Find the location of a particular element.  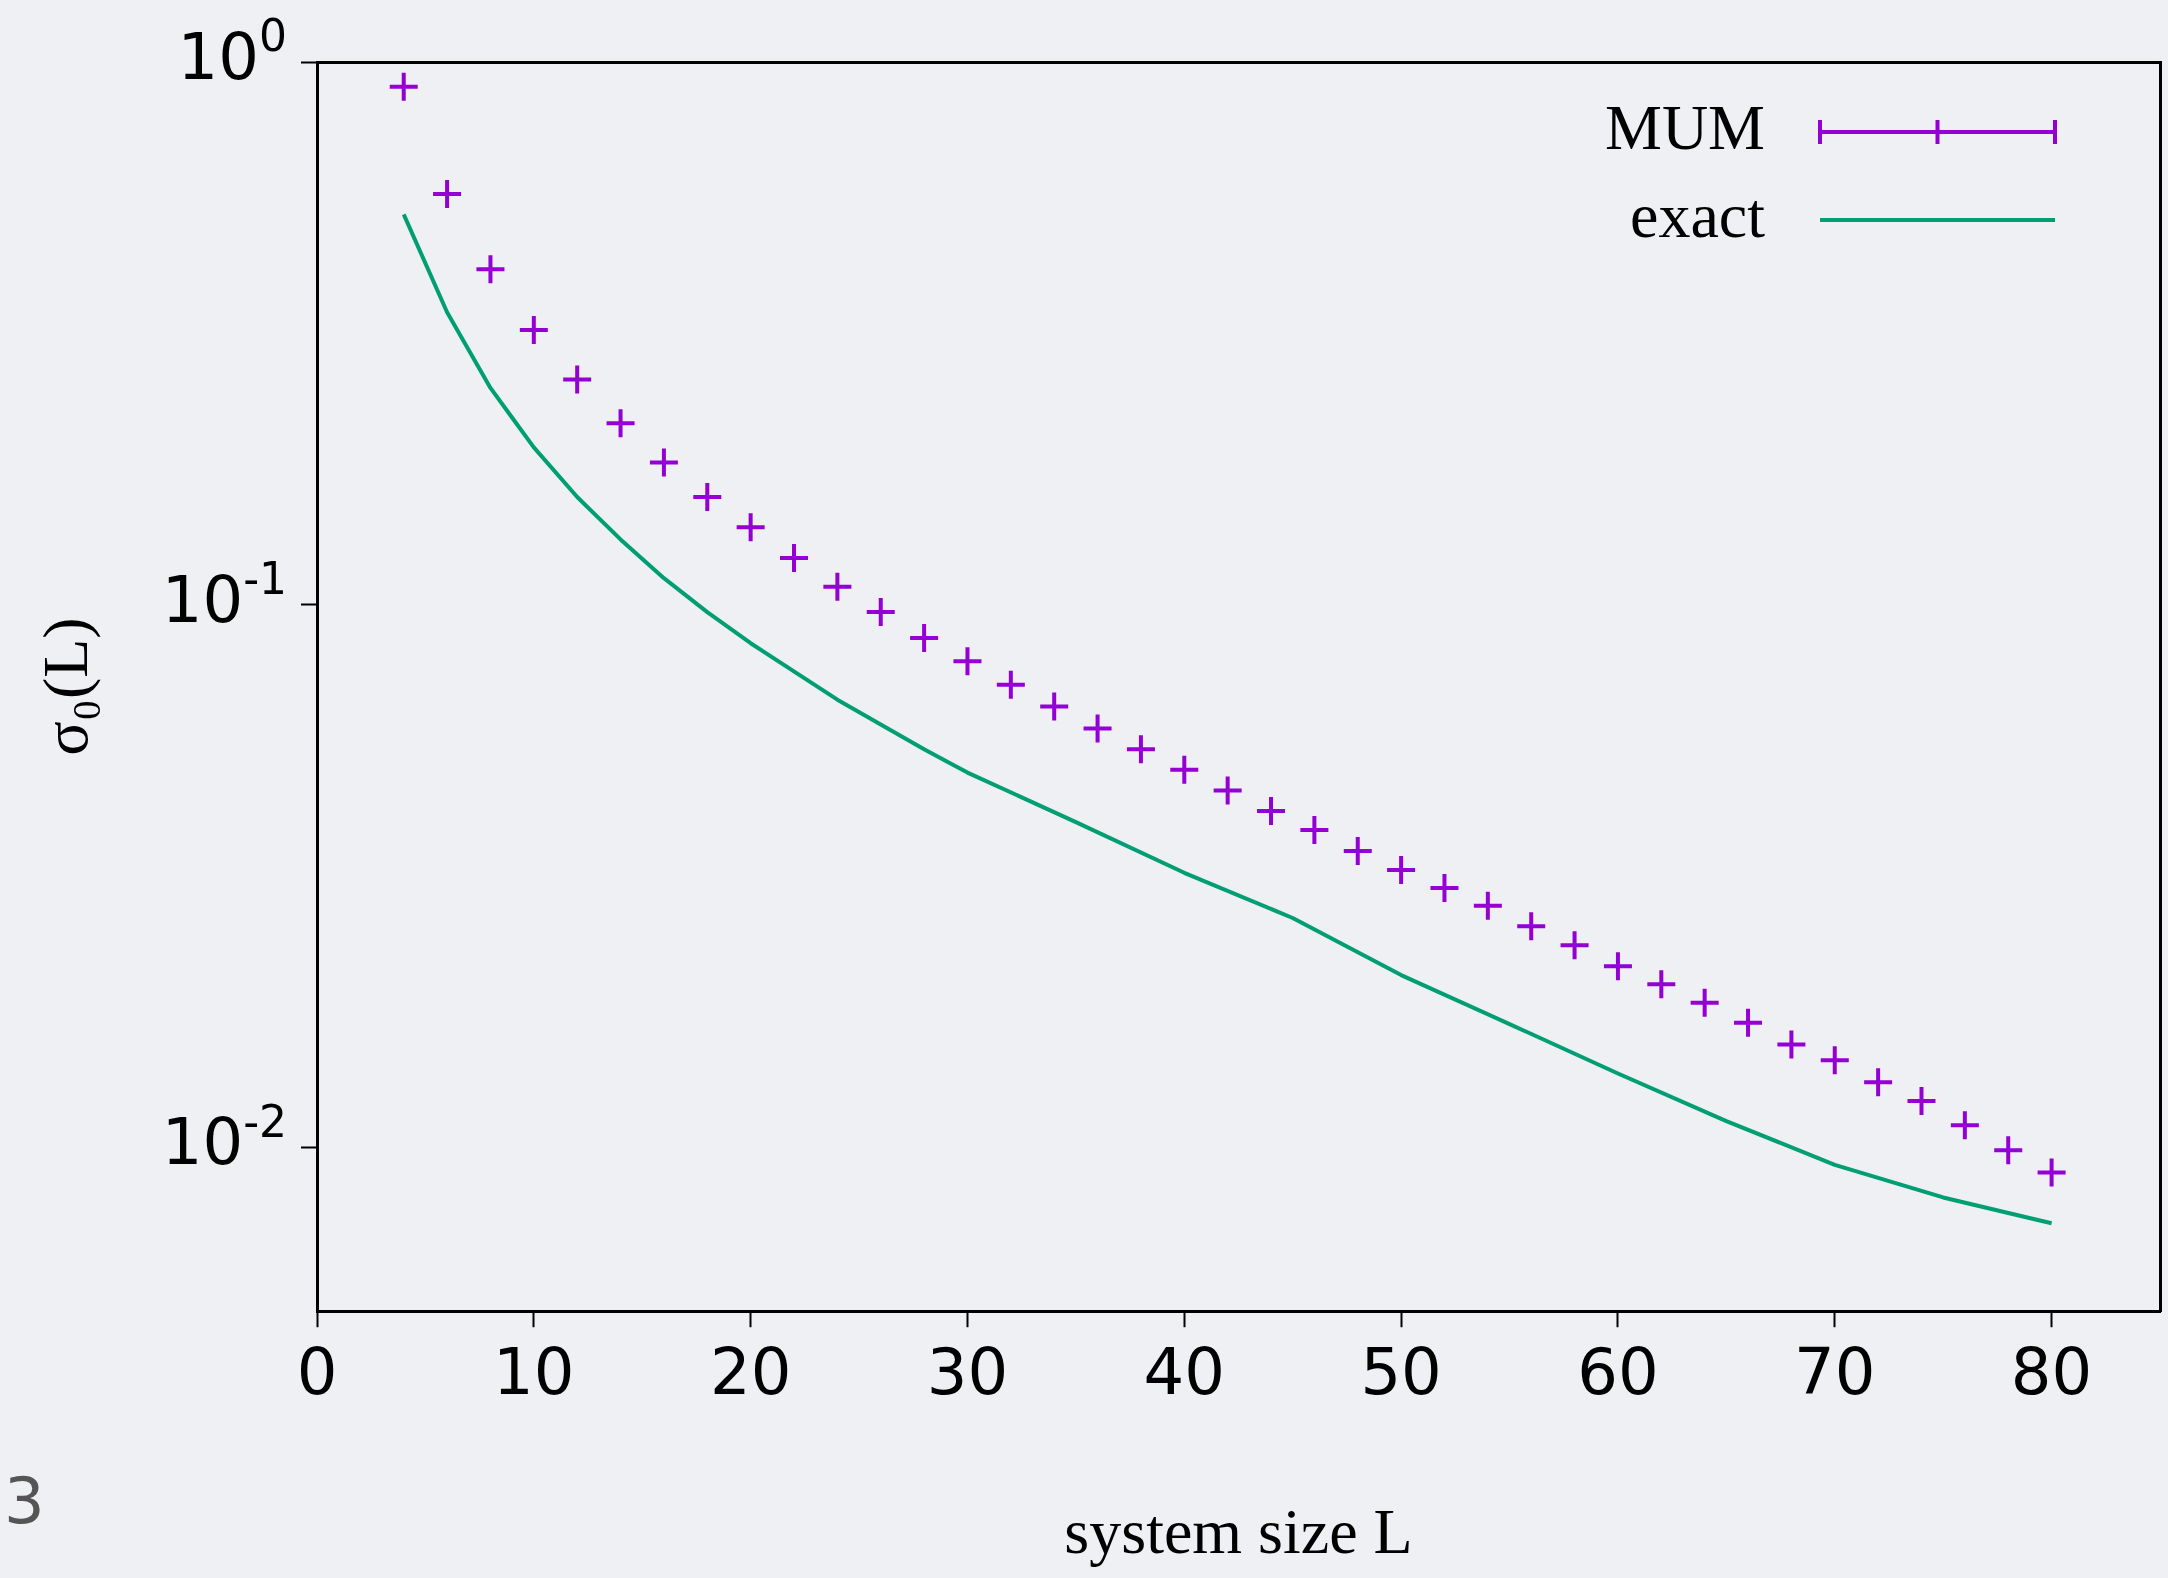

x-tick-label: 40 is located at coordinates (1184, 1372).